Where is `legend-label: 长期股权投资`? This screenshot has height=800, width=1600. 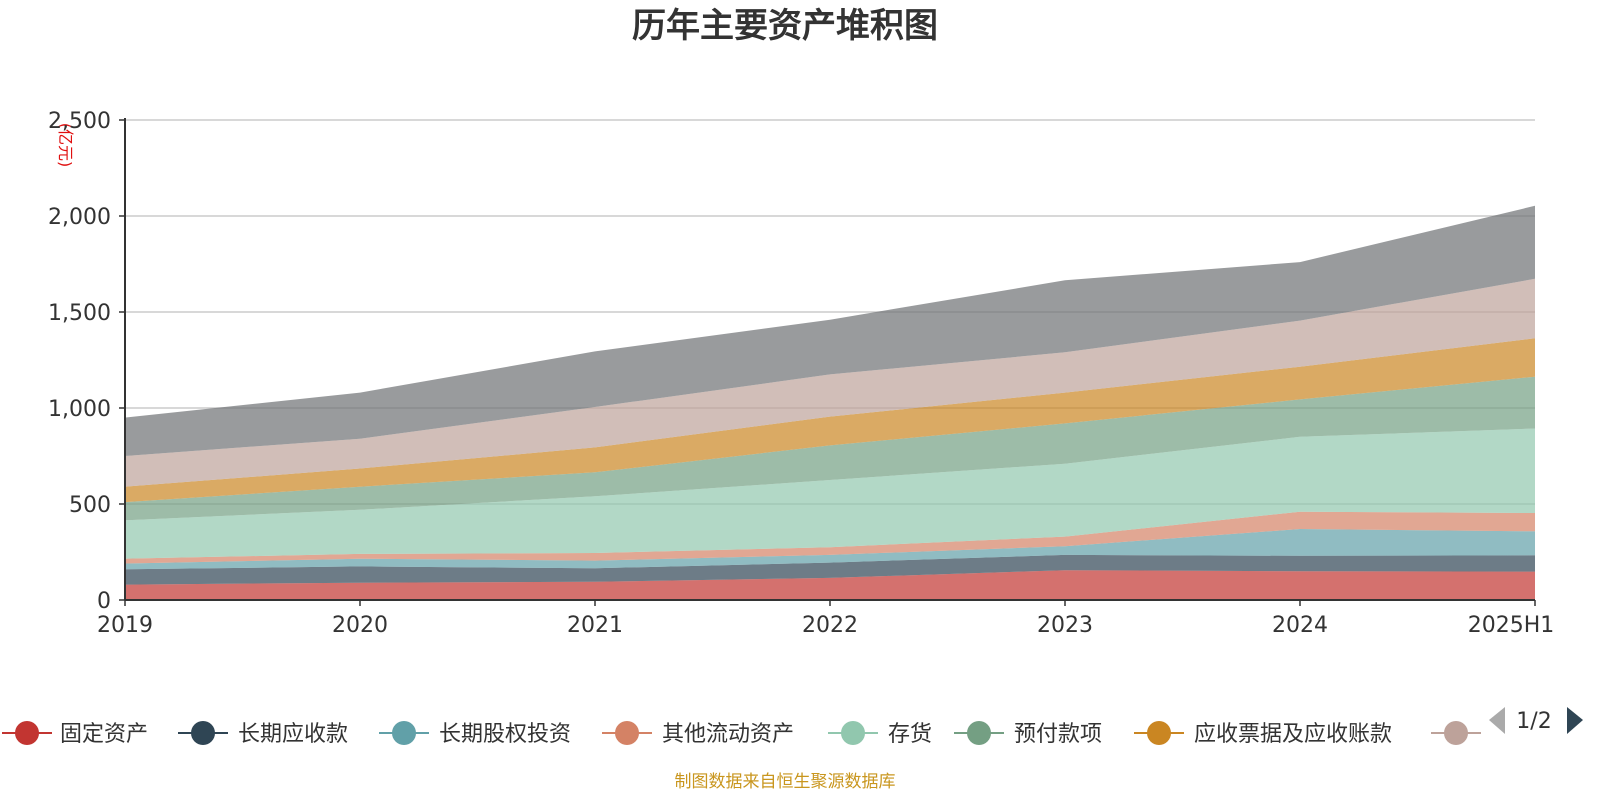
legend-label: 长期股权投资 is located at coordinates (505, 734).